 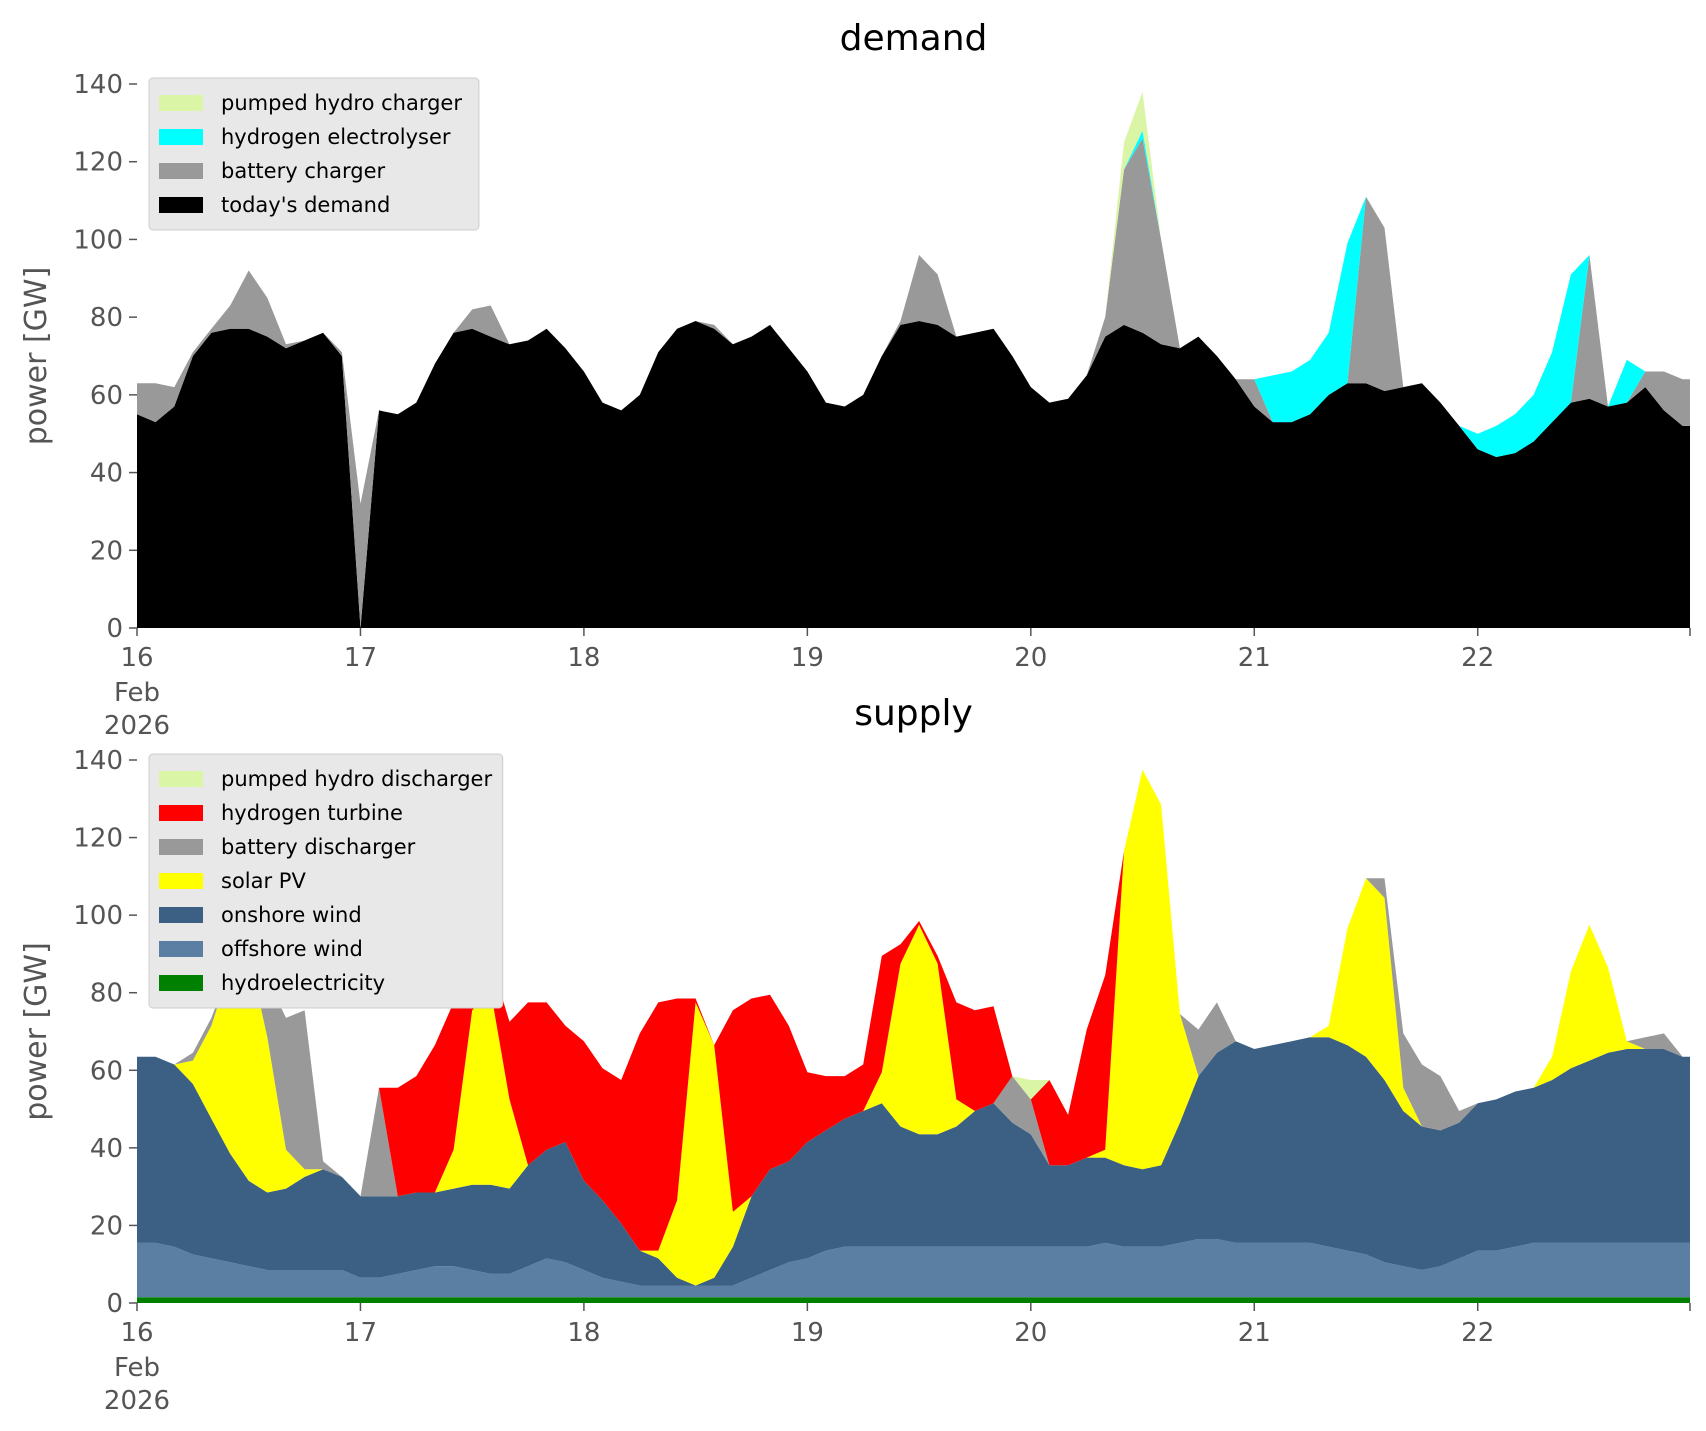 What do you see at coordinates (106, 551) in the screenshot?
I see `demand-ytick-label: 20` at bounding box center [106, 551].